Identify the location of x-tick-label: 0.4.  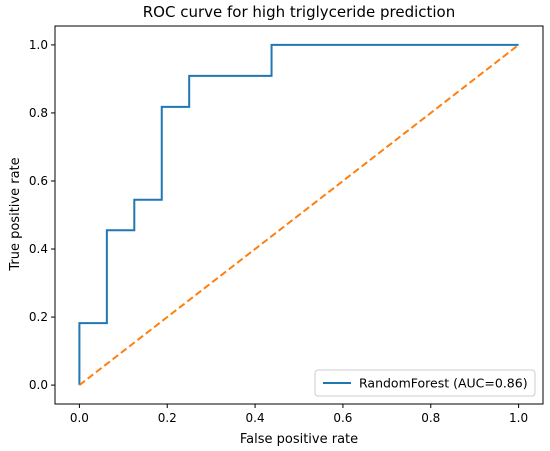
(255, 418).